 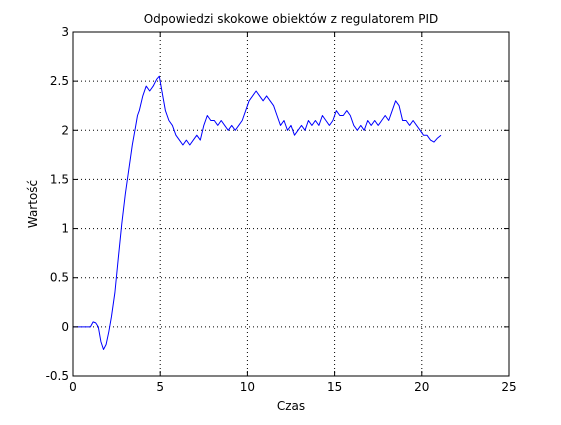 What do you see at coordinates (33, 204) in the screenshot?
I see `y-axis-label: Wartość` at bounding box center [33, 204].